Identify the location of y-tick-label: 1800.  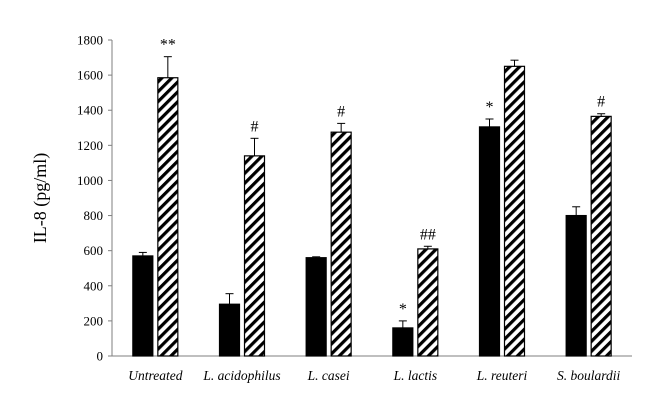
(90, 40).